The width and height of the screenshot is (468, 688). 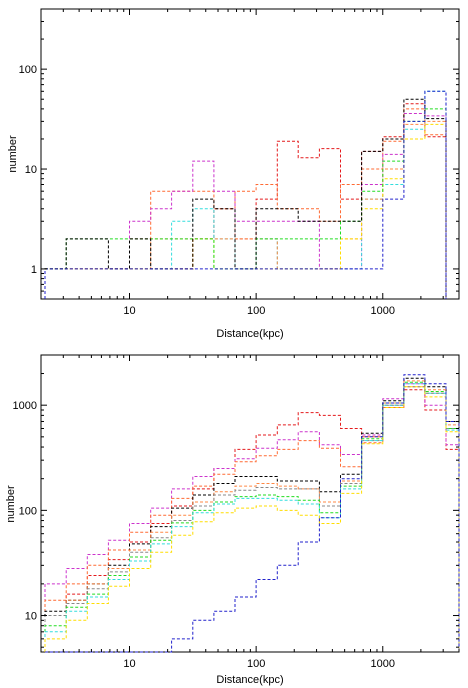 I want to click on bottom-y-tick-label: 1000, so click(x=25, y=406).